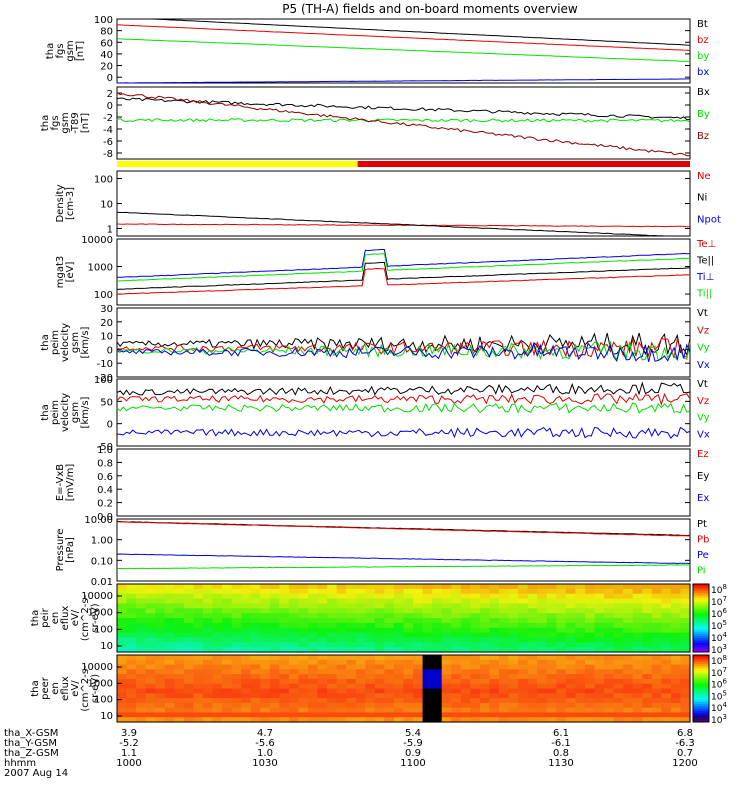 This screenshot has width=750, height=804. Describe the element at coordinates (108, 154) in the screenshot. I see `y-tick-label: -8` at that location.